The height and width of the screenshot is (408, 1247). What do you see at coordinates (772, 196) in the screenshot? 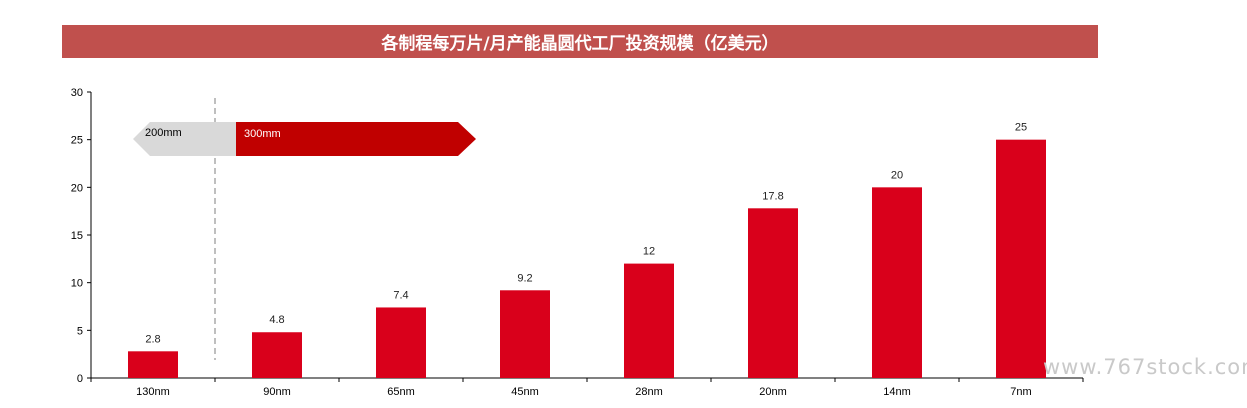
I see `data-label: 17.8` at bounding box center [772, 196].